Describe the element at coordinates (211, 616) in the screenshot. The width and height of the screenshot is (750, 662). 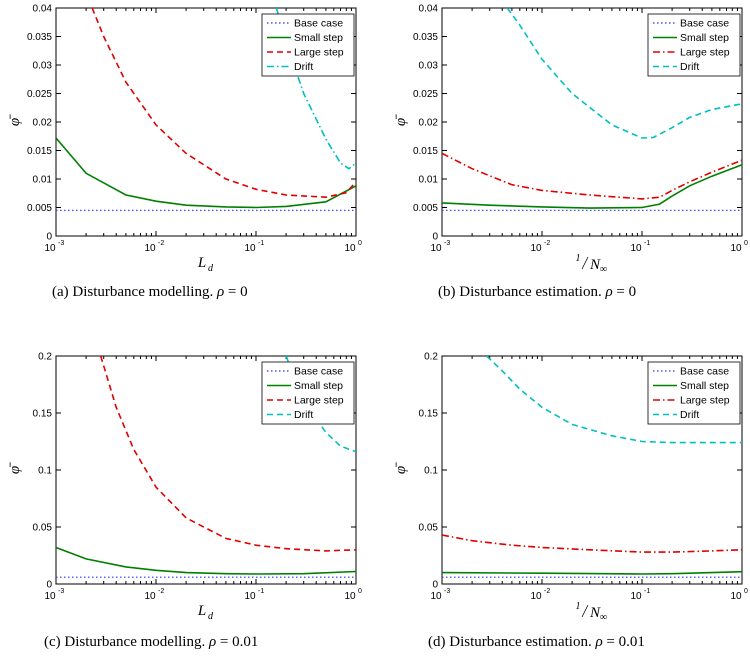
I see `x-axis-label-subscript: d` at that location.